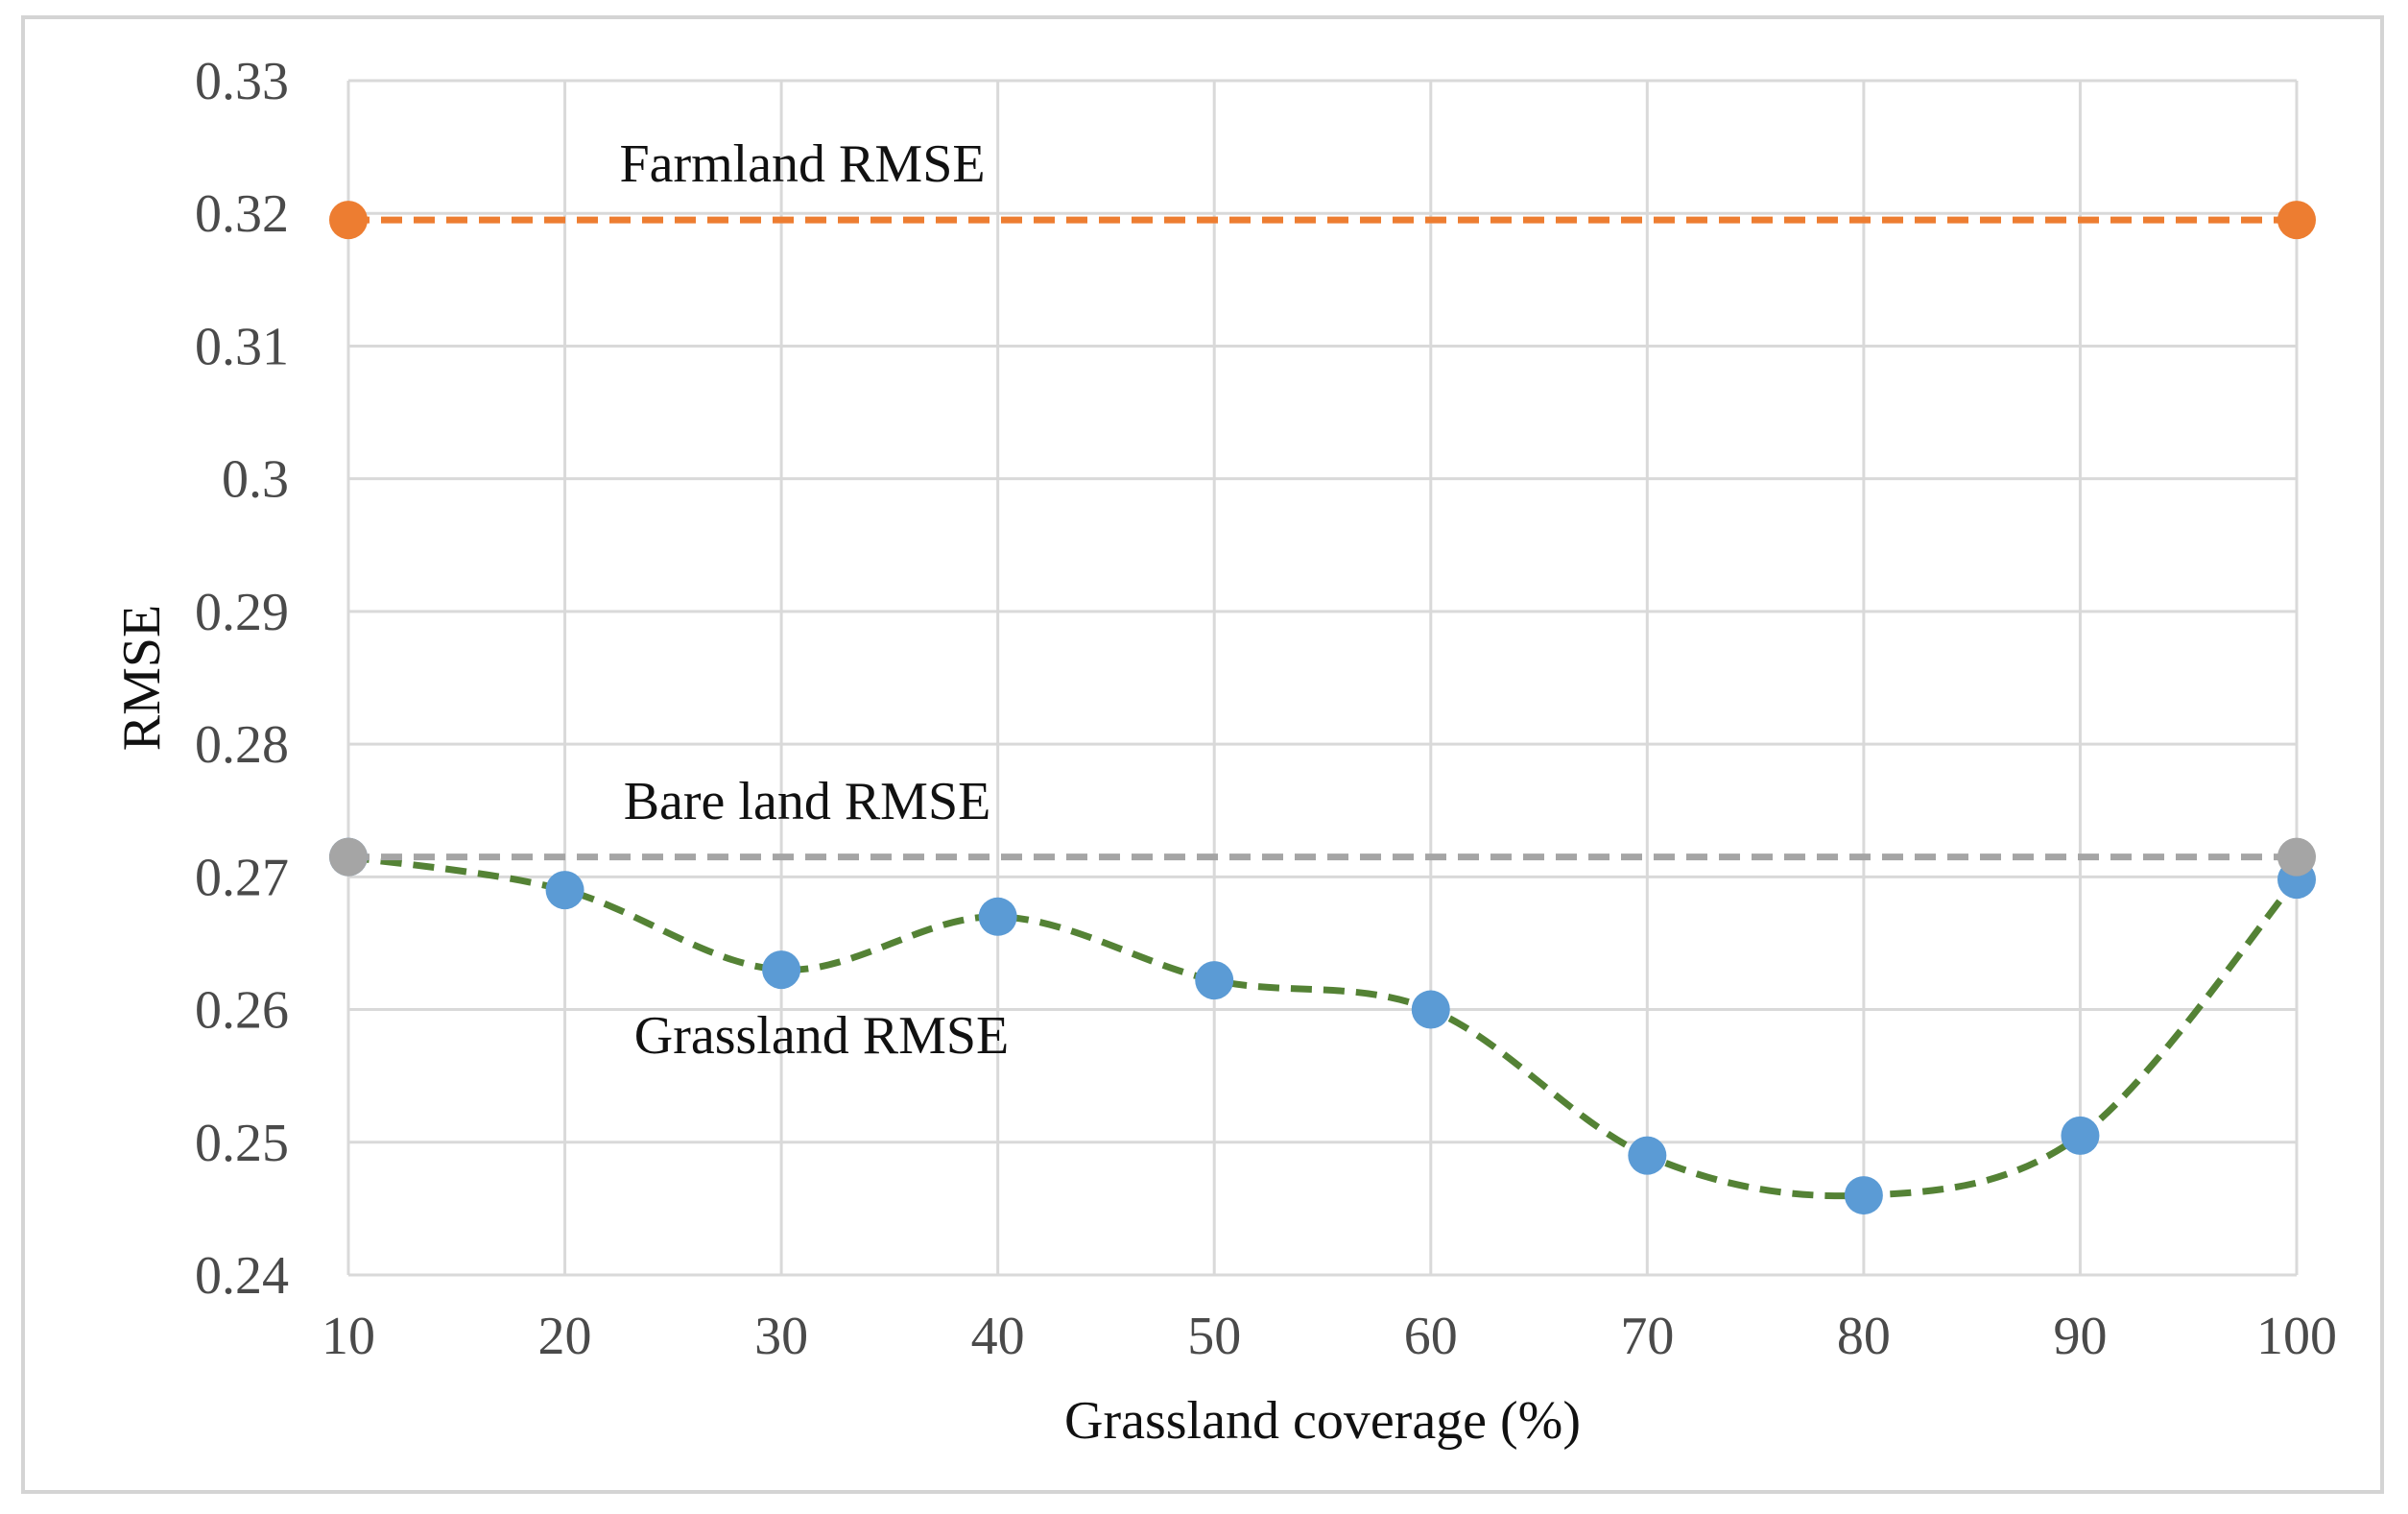  Describe the element at coordinates (242, 347) in the screenshot. I see `y-tick-label: 0.31` at that location.